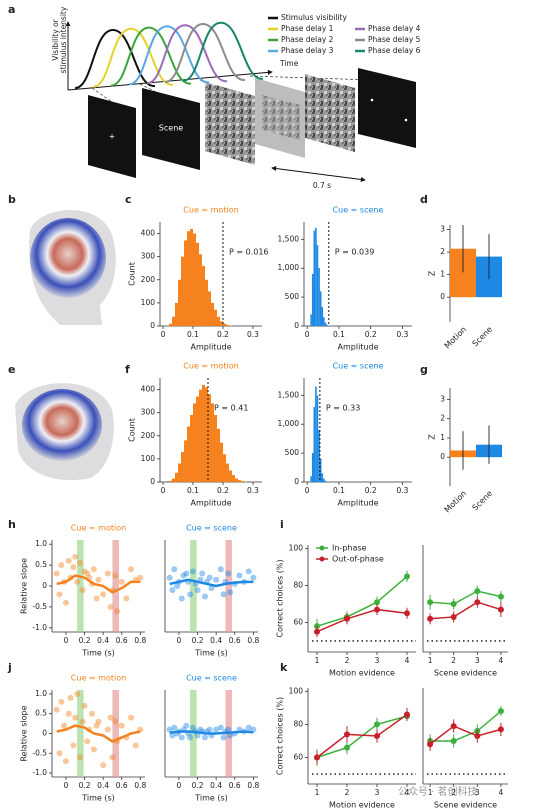 This screenshot has height=811, width=533. What do you see at coordinates (112, 136) in the screenshot?
I see `frame` at bounding box center [112, 136].